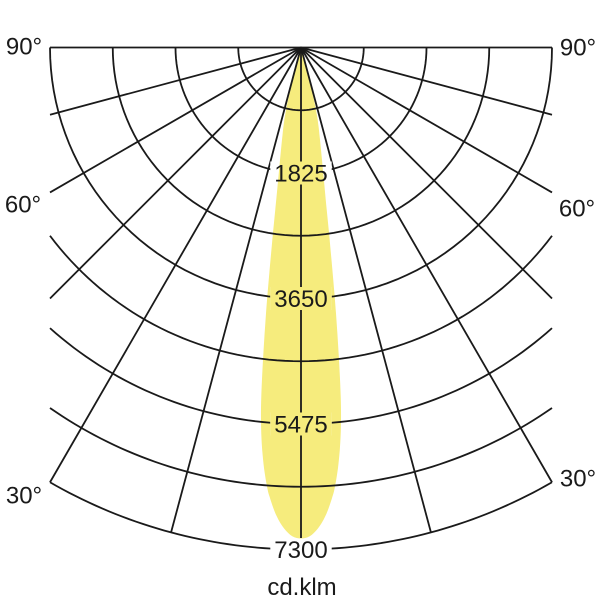 This screenshot has width=600, height=600. Describe the element at coordinates (578, 48) in the screenshot. I see `angle-label-right-90: 90°` at that location.